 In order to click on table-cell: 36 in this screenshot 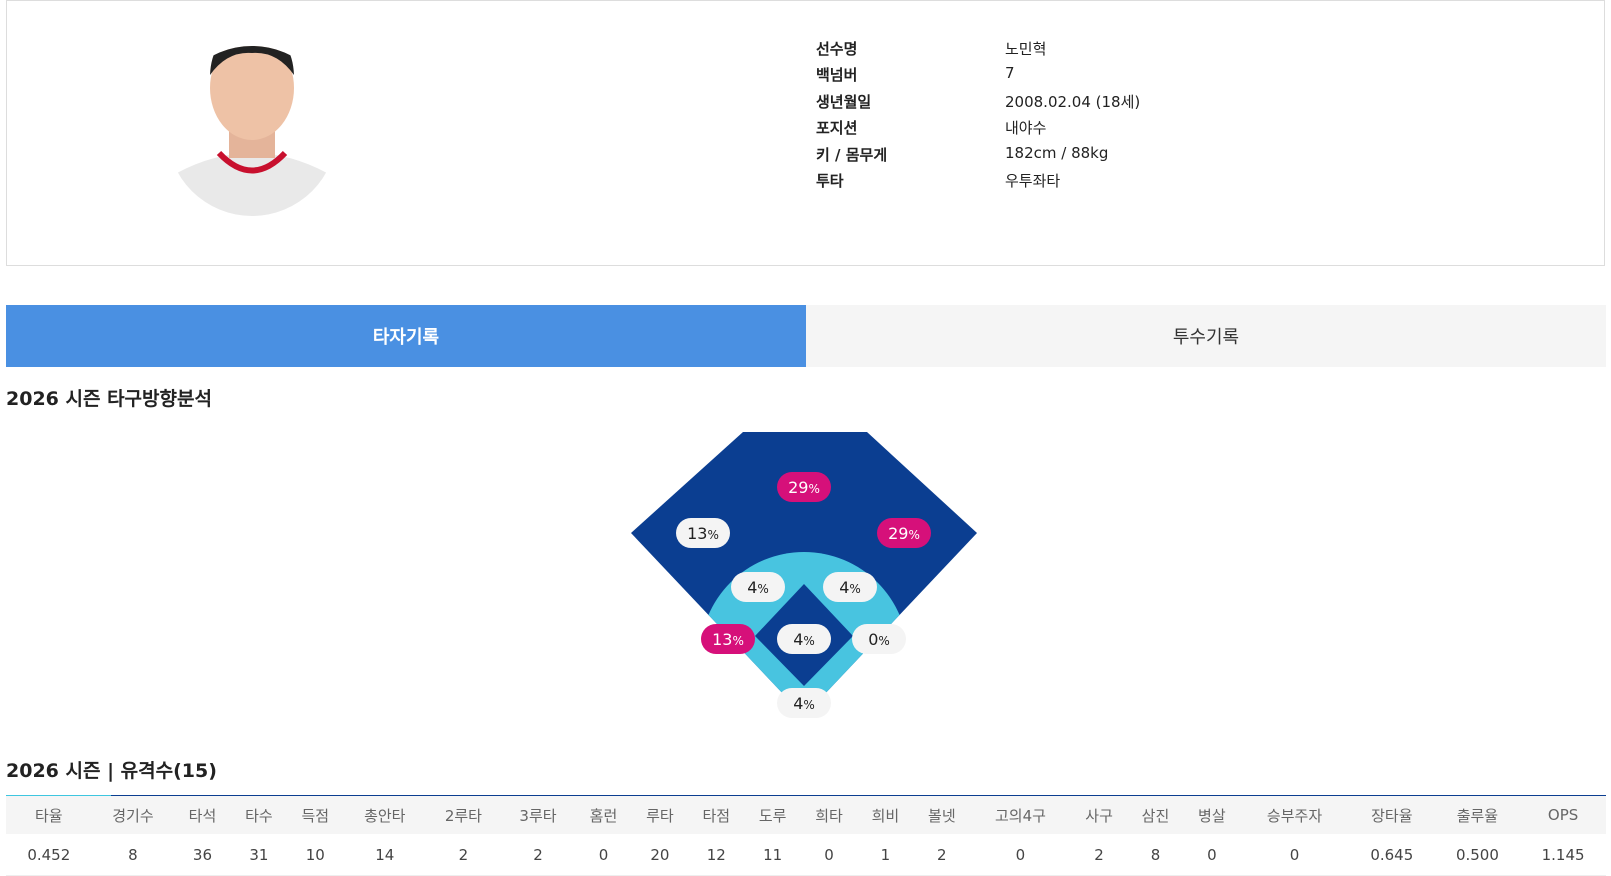, I will do `click(202, 855)`.